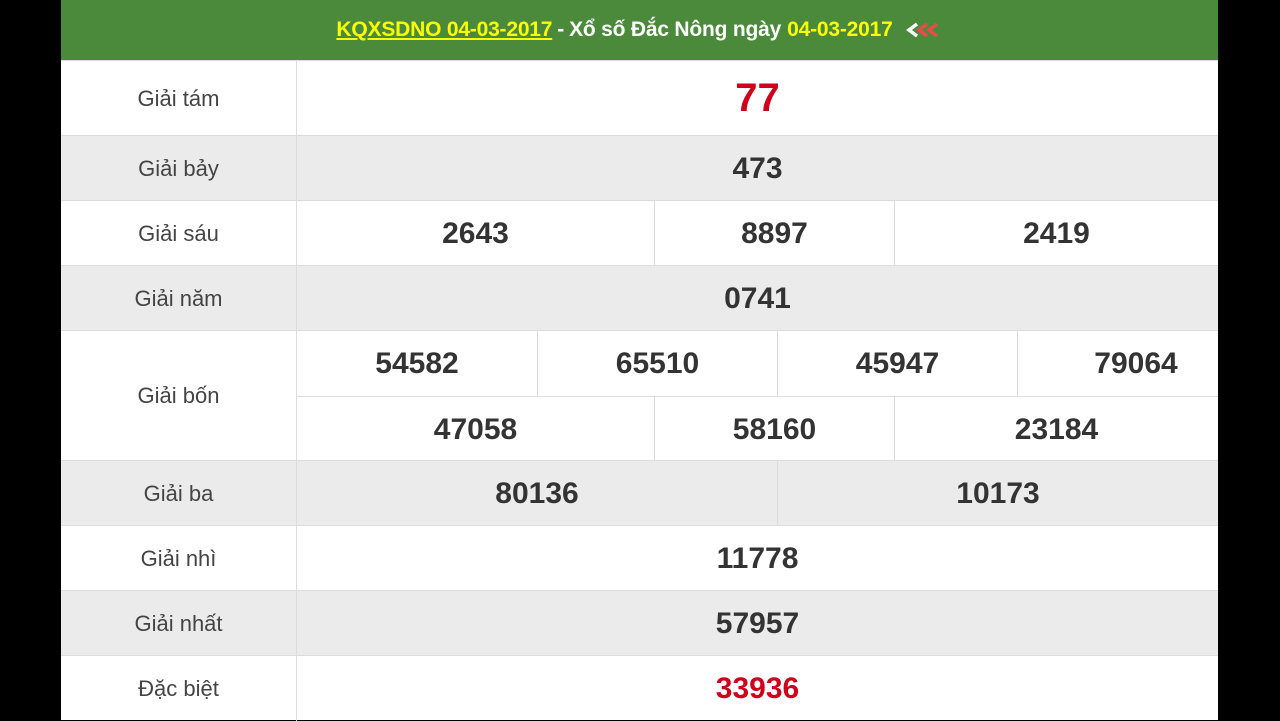 This screenshot has height=721, width=1280. I want to click on prize-label: Đặc biệt, so click(179, 688).